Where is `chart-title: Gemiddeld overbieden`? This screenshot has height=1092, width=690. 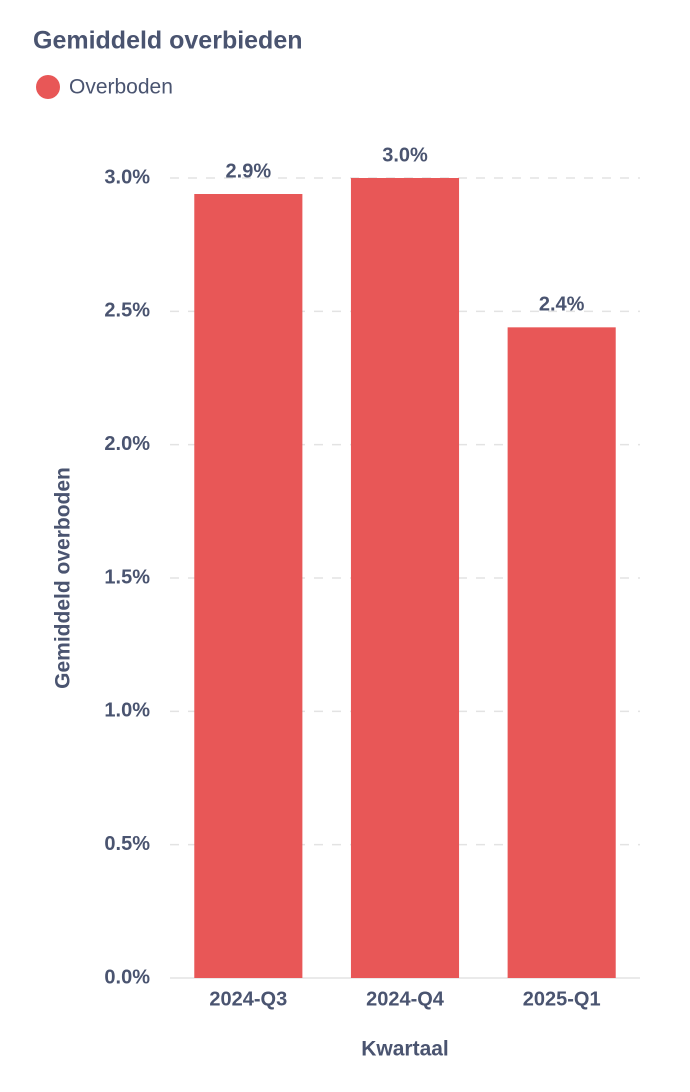
chart-title: Gemiddeld overbieden is located at coordinates (168, 41).